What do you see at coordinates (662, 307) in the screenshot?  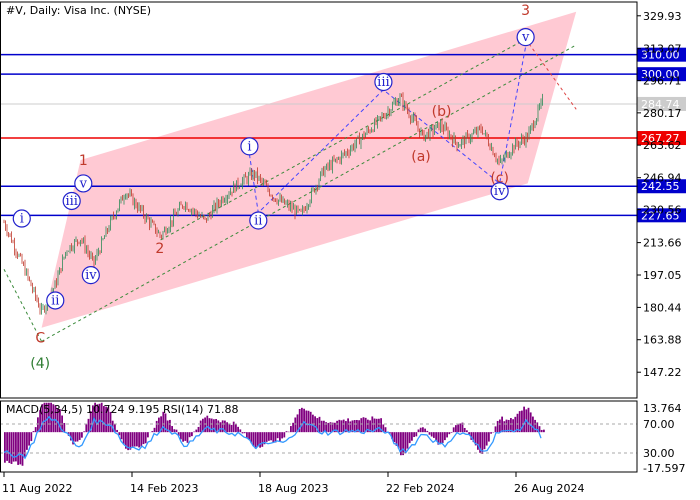 I see `y-tick-label: 180.44` at bounding box center [662, 307].